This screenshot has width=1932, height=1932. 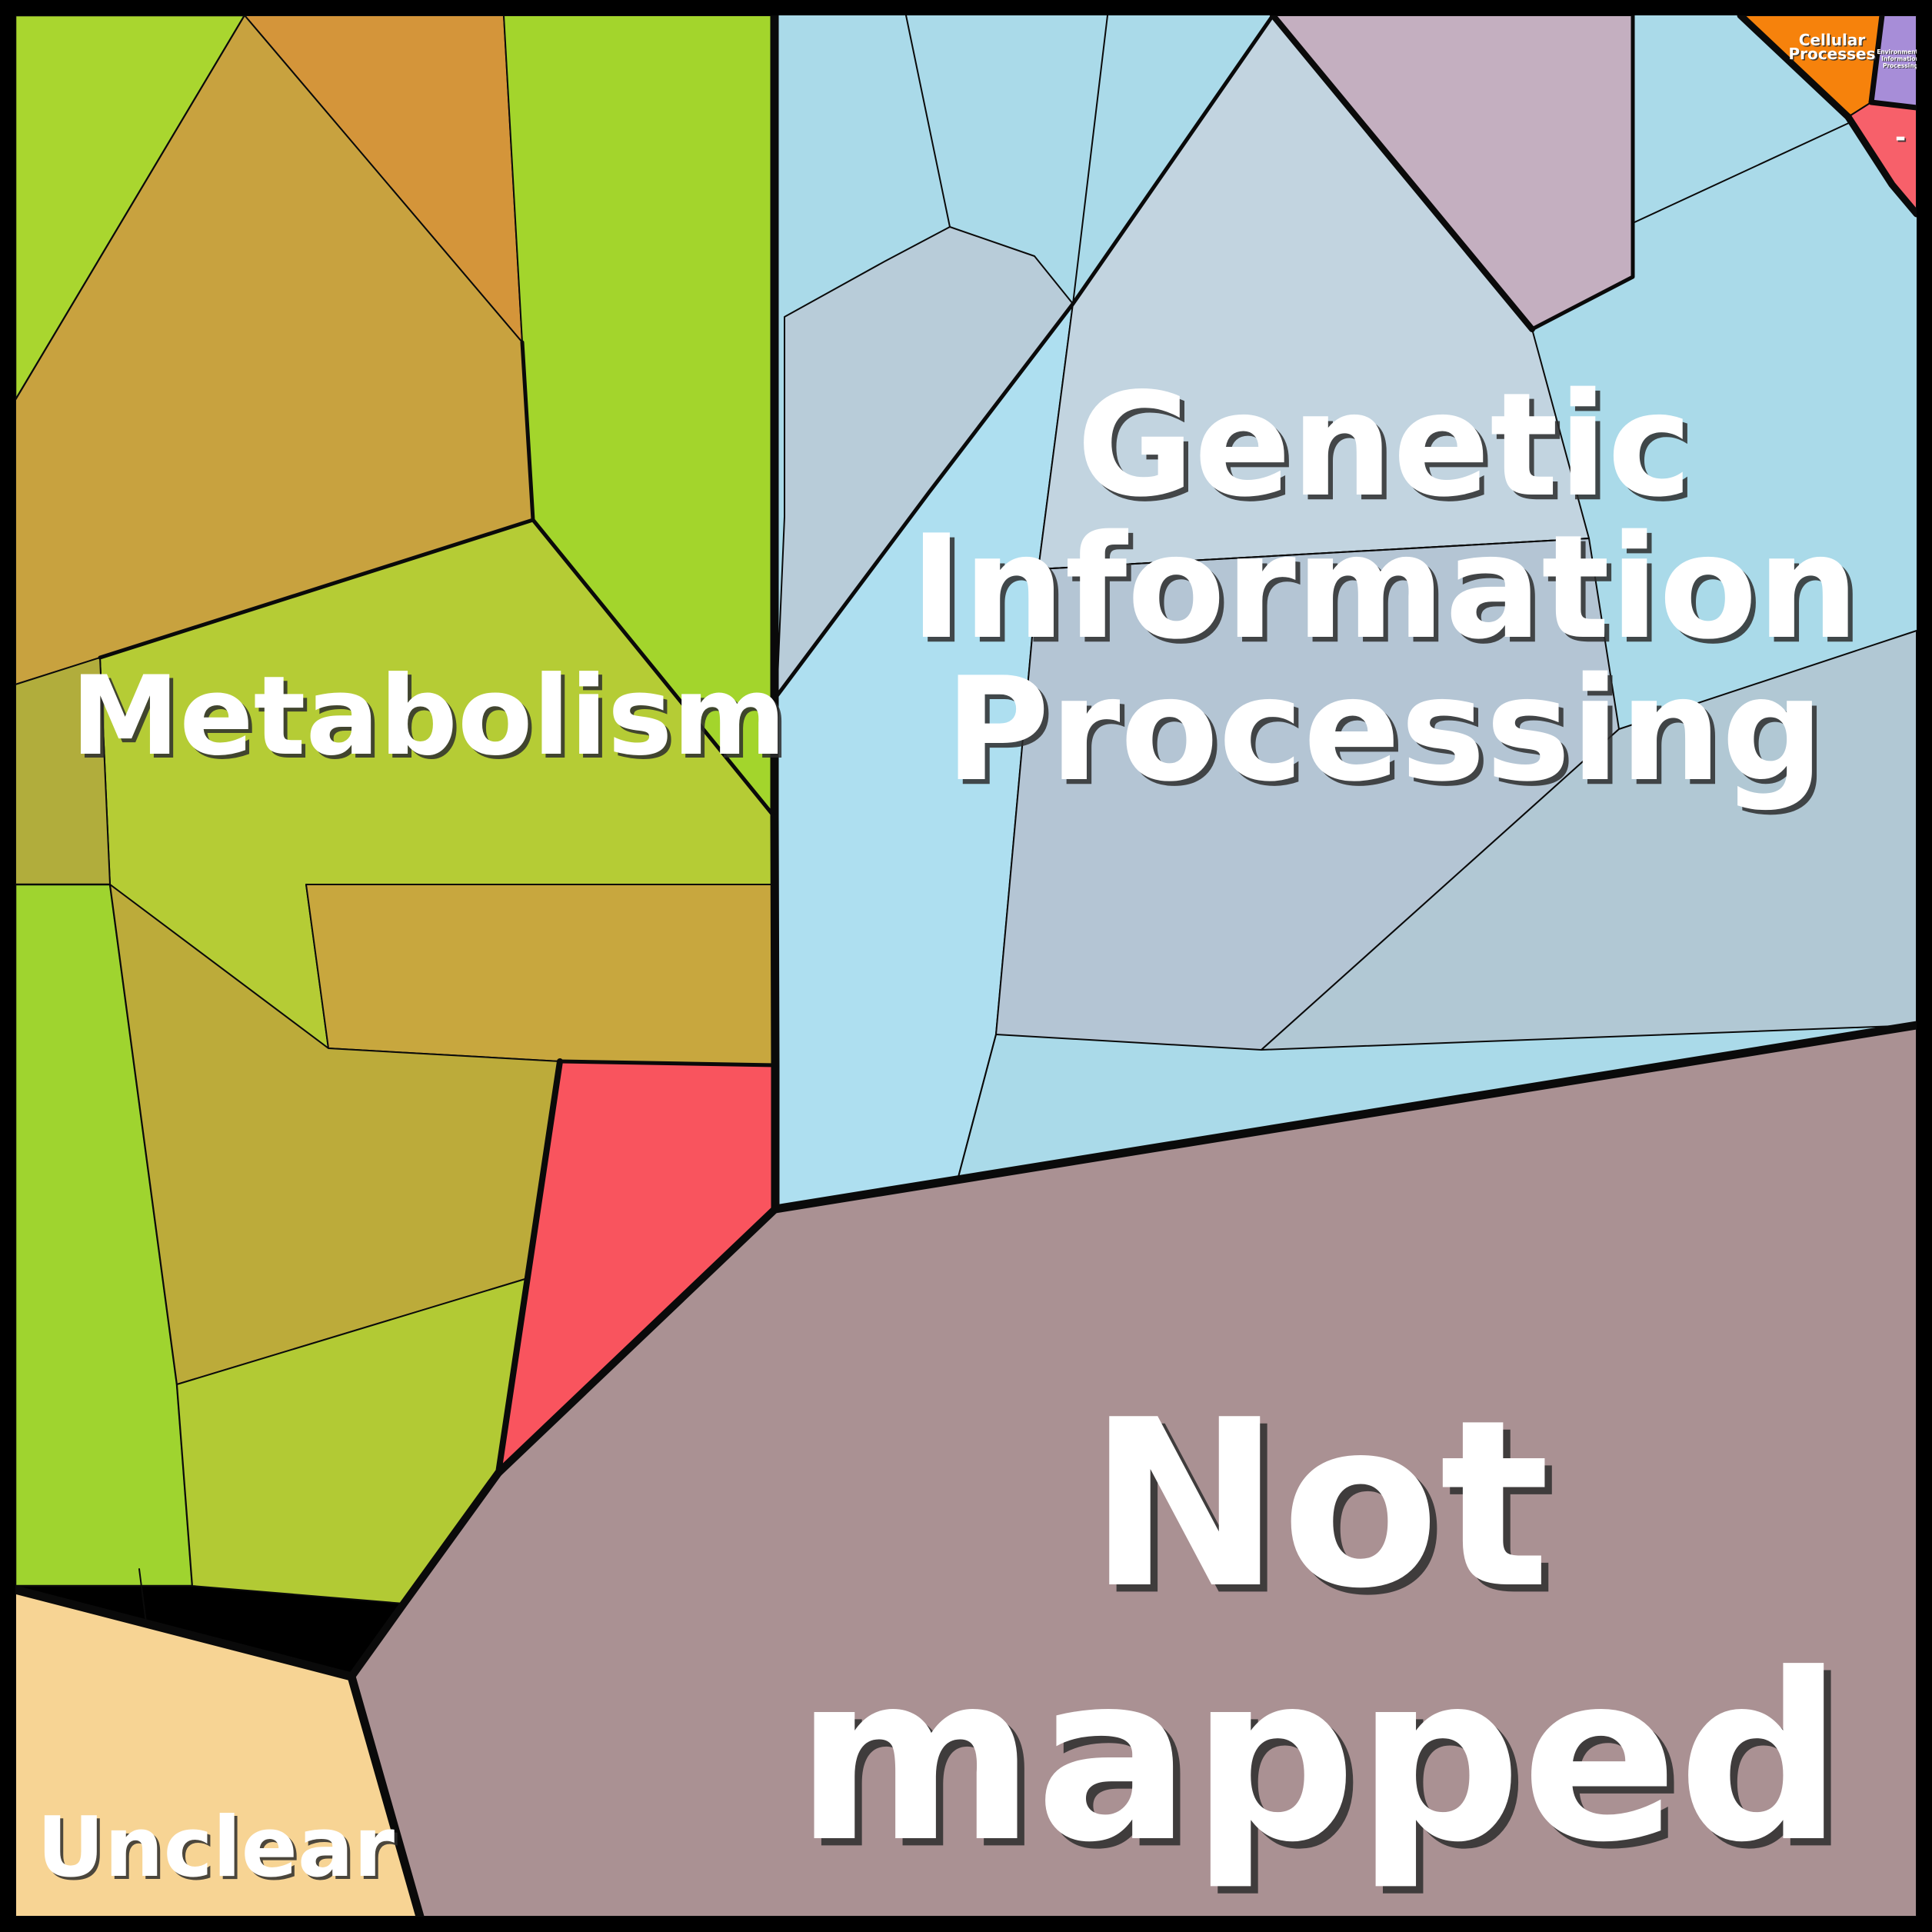 I want to click on border-metabolism-gip, so click(x=775, y=612).